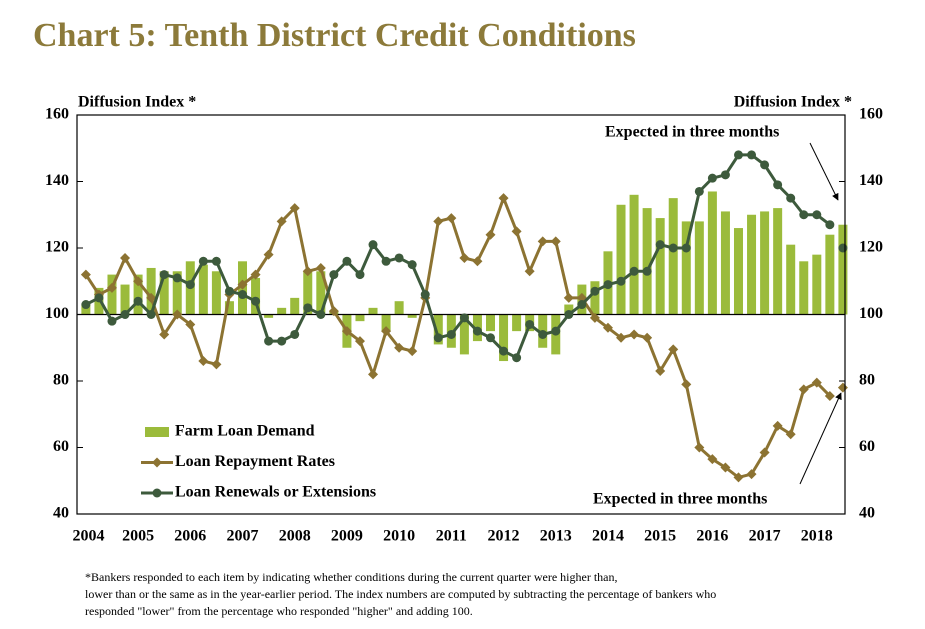 The width and height of the screenshot is (925, 629). I want to click on x-tick-label: 2006, so click(190, 536).